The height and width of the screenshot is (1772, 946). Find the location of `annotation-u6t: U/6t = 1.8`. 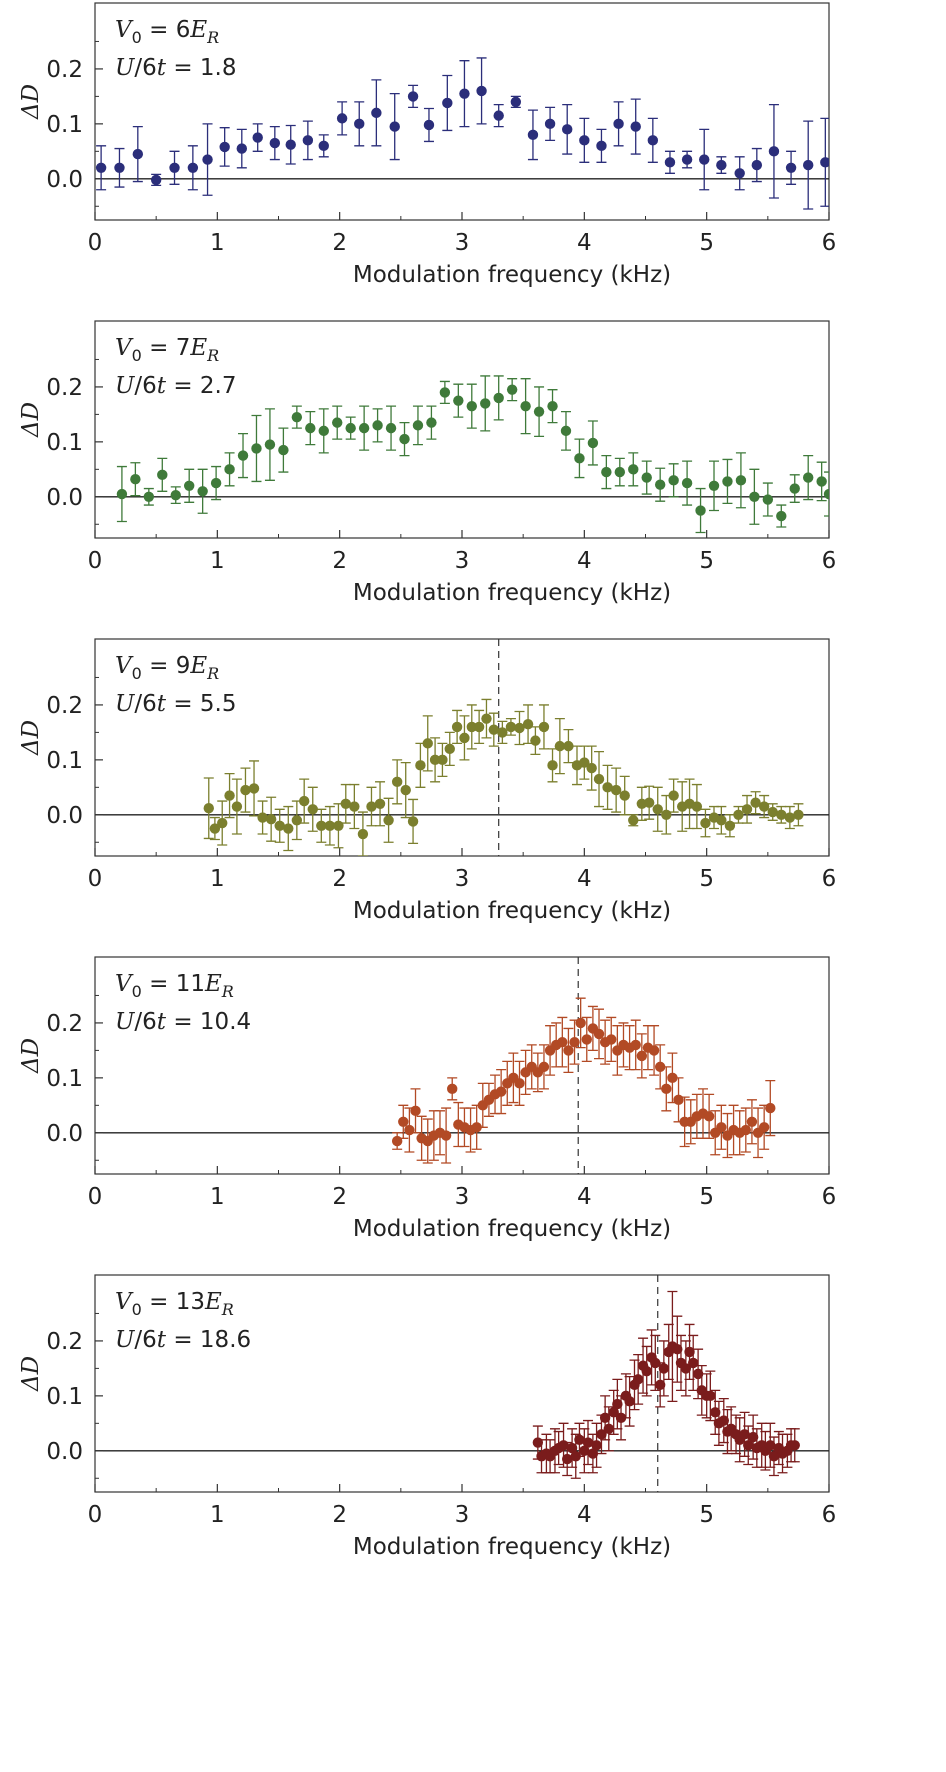

annotation-u6t: U/6t = 1.8 is located at coordinates (176, 68).